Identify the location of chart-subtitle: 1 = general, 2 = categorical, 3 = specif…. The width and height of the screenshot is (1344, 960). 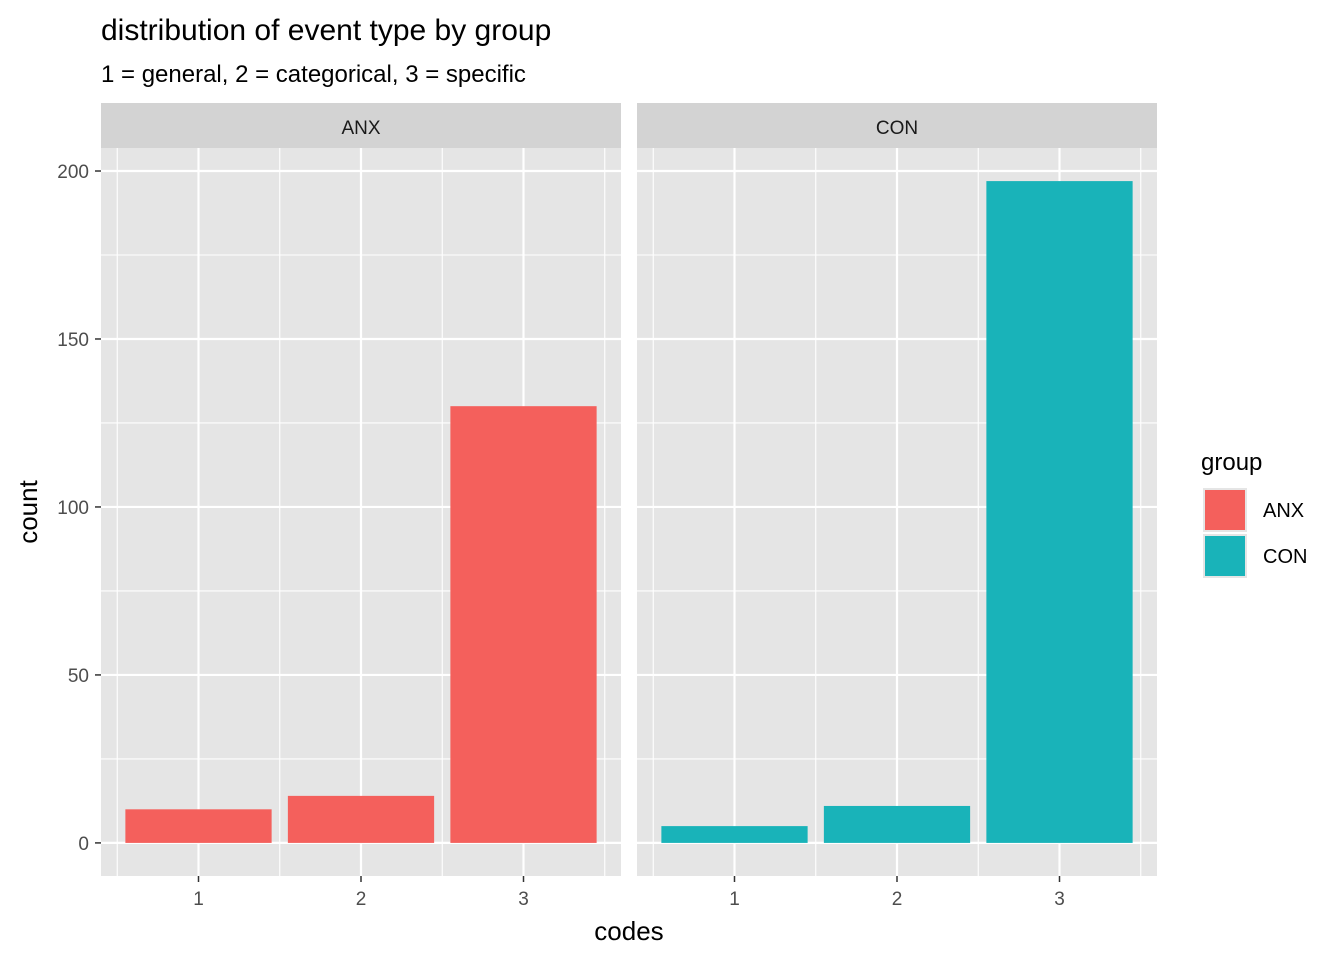
(313, 74).